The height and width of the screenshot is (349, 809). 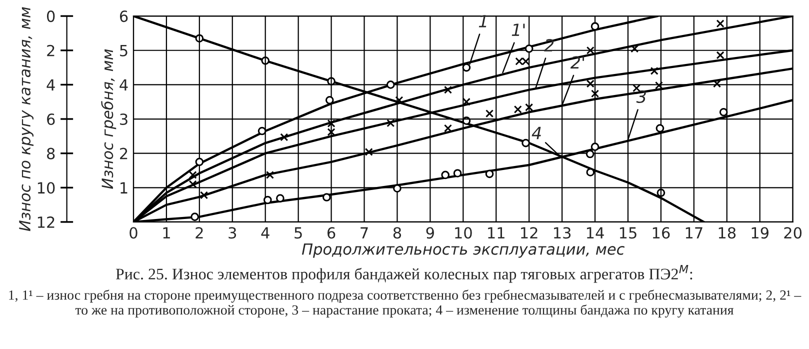 What do you see at coordinates (463, 233) in the screenshot?
I see `x-tick-label: 10` at bounding box center [463, 233].